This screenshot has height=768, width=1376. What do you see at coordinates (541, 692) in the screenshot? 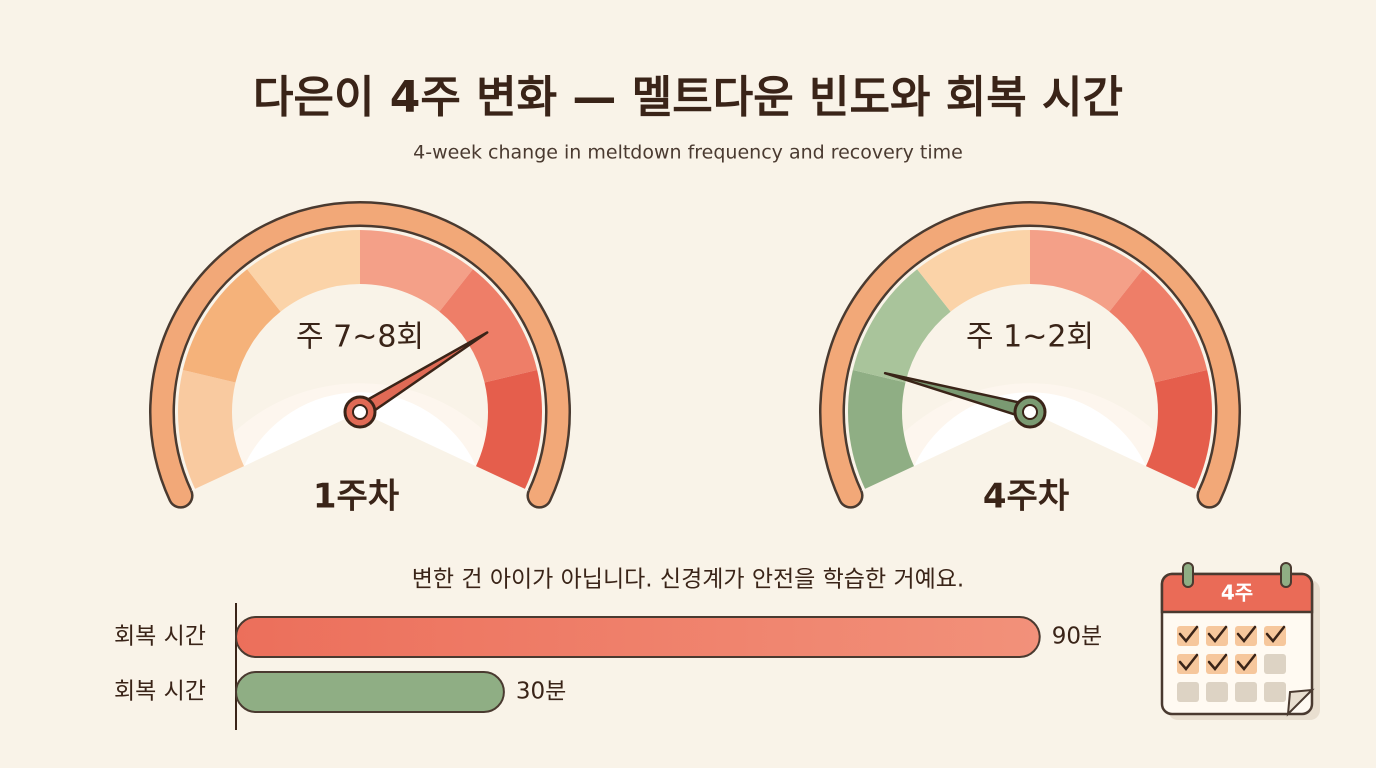
I see `value-label: 30분` at bounding box center [541, 692].